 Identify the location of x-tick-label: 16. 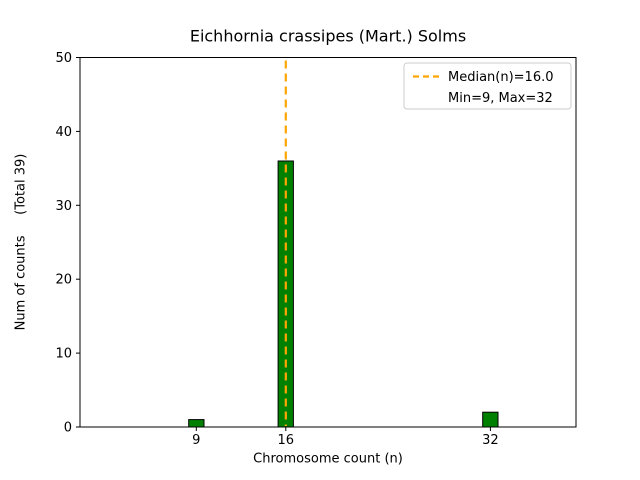
(286, 440).